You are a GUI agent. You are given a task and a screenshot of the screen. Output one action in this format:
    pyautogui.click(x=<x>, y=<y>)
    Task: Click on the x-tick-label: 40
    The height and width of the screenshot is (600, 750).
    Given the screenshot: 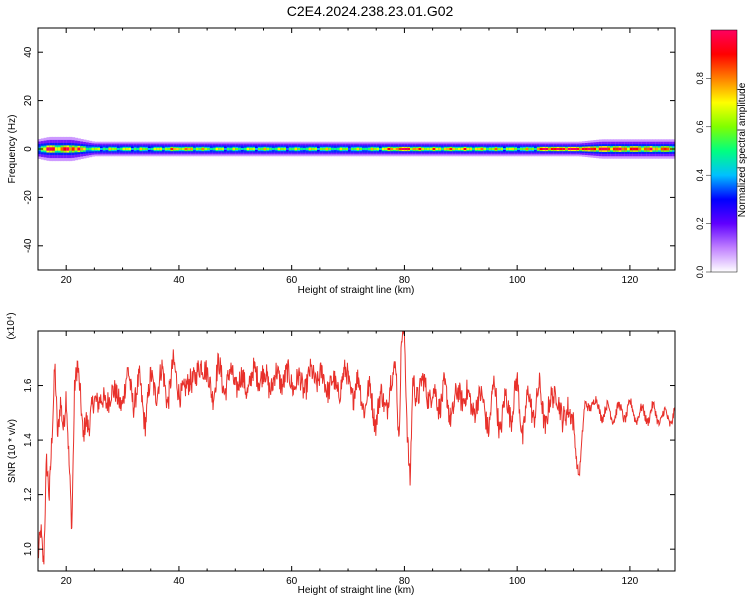 What is the action you would take?
    pyautogui.click(x=179, y=280)
    